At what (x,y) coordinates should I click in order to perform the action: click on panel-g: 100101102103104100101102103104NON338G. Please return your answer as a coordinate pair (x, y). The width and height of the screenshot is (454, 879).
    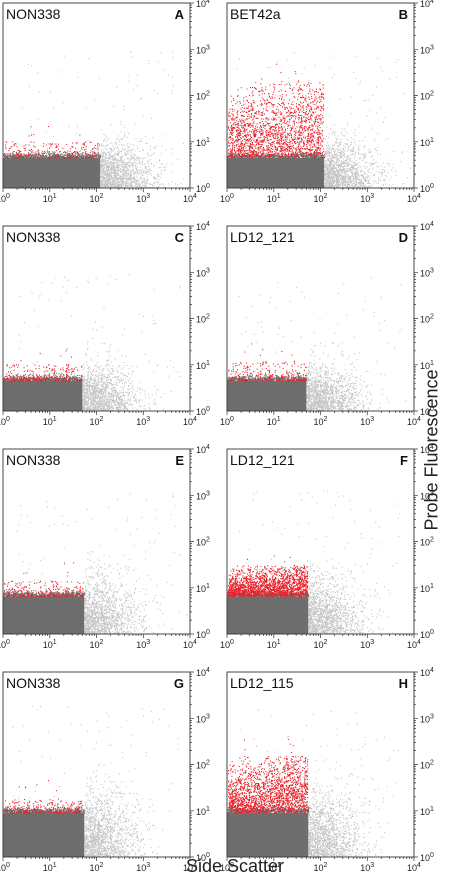
    Looking at the image, I should click on (105, 770).